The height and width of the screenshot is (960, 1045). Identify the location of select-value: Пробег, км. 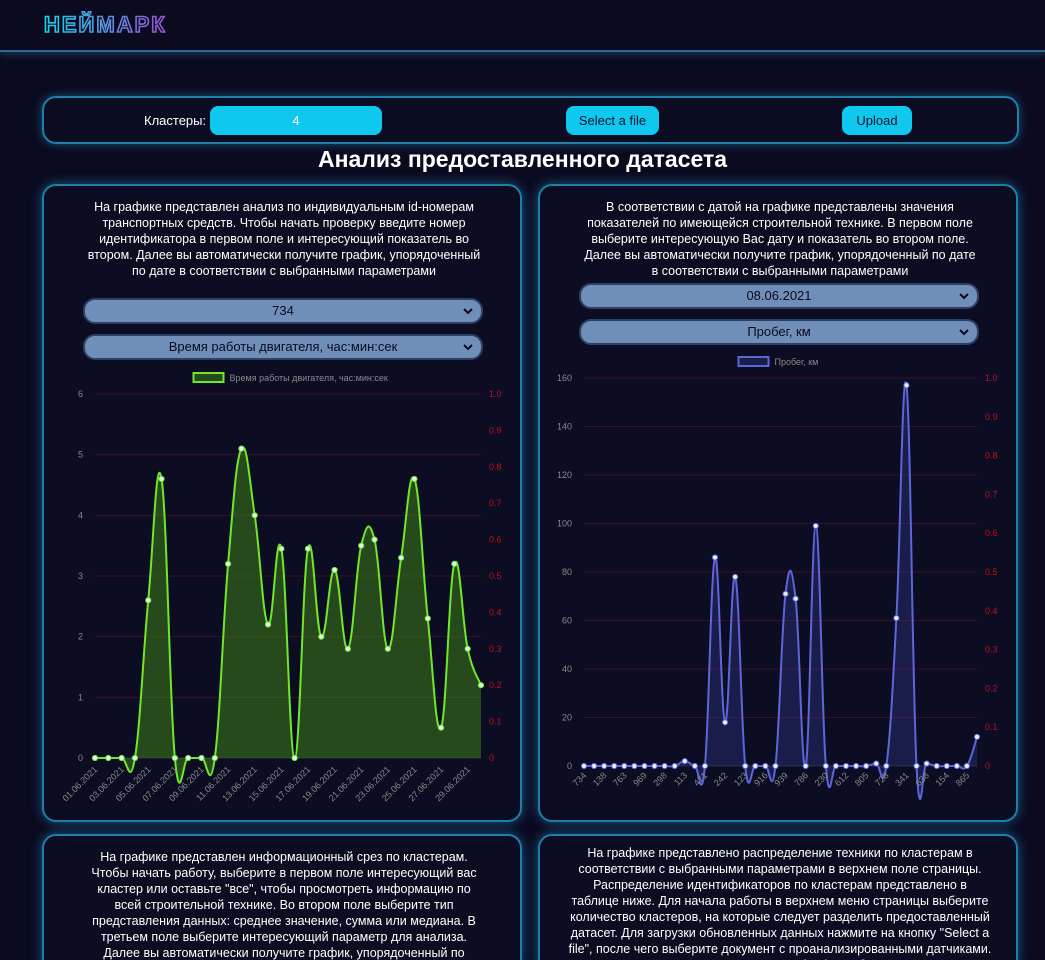
(779, 331).